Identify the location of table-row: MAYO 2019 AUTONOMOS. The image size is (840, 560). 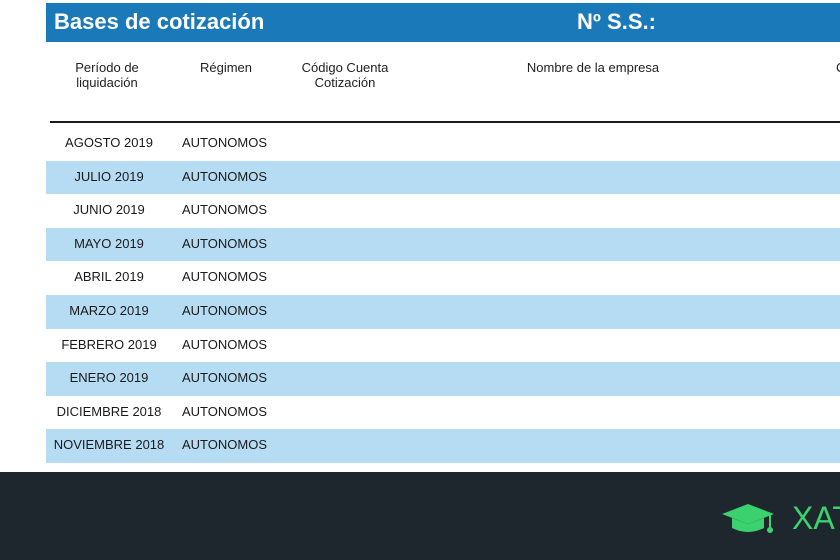
(443, 244).